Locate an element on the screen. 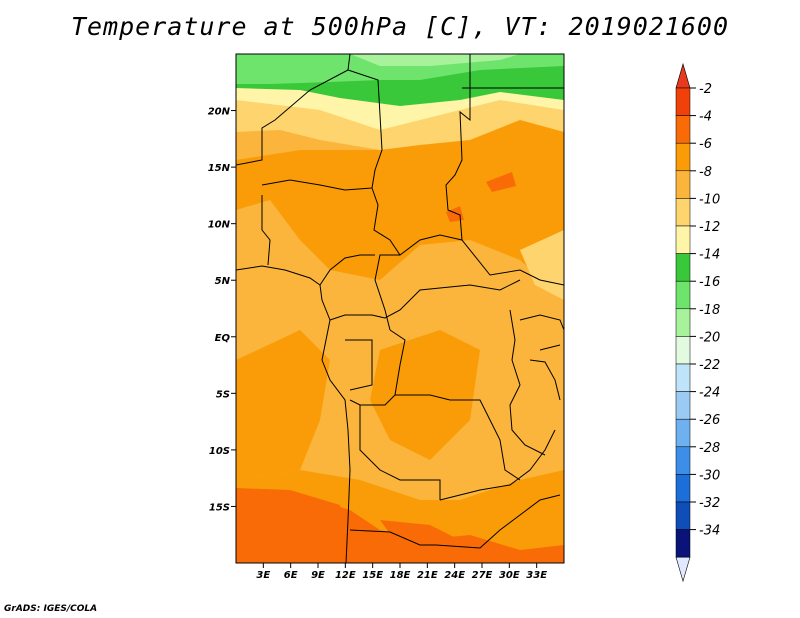  lon-tick-label: 3E is located at coordinates (263, 575).